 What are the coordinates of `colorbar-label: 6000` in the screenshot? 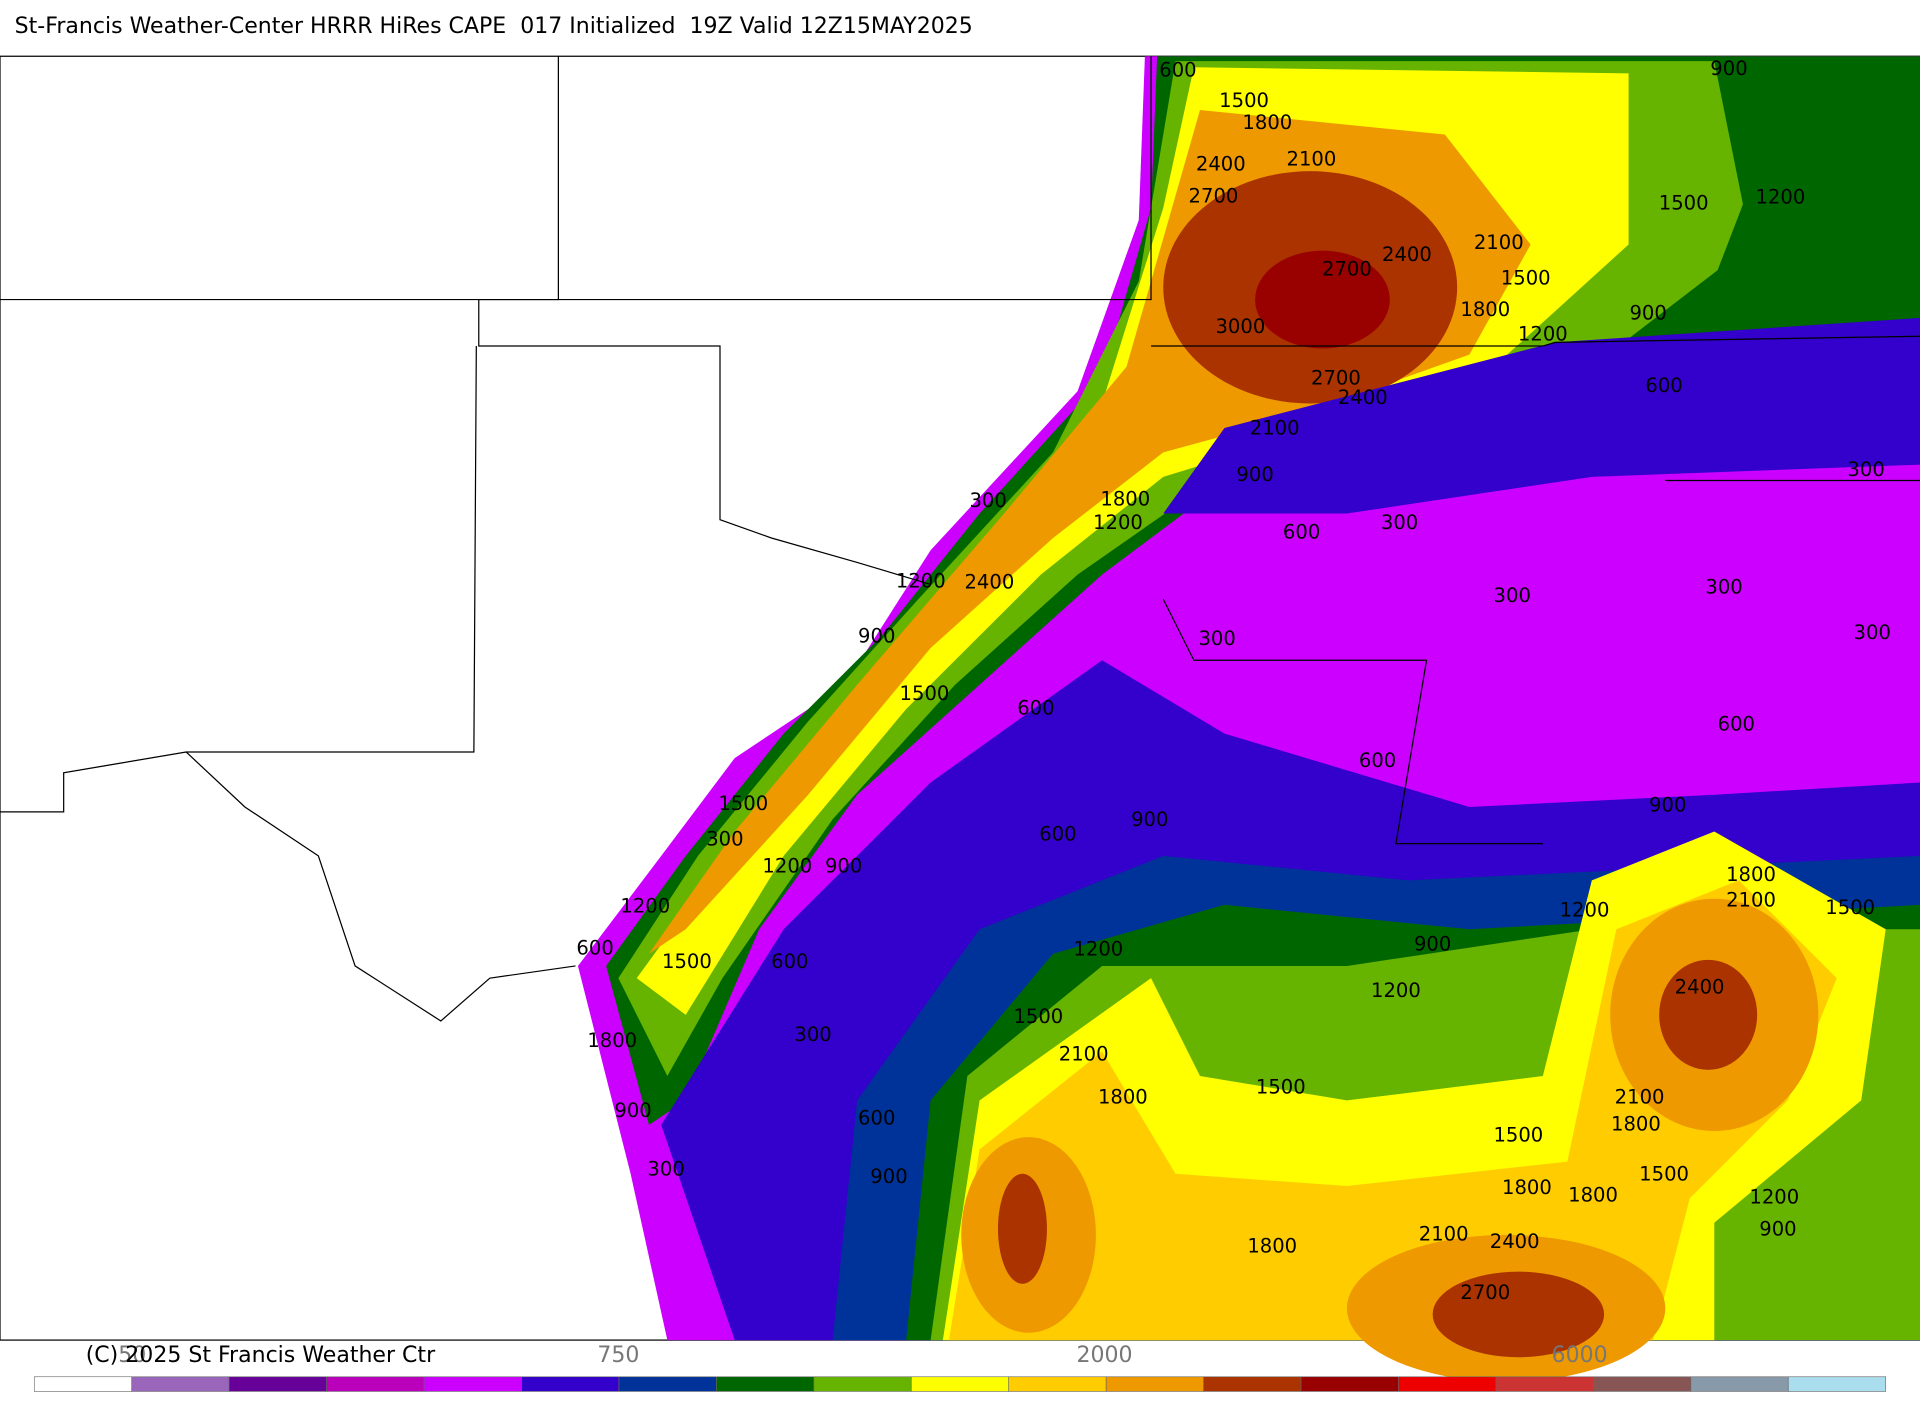 It's located at (1580, 1355).